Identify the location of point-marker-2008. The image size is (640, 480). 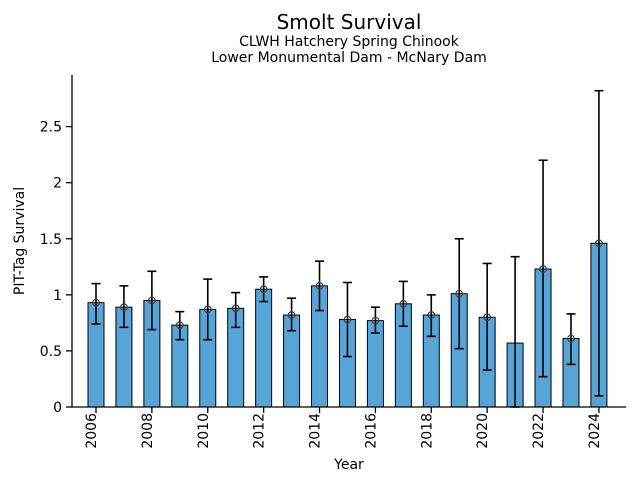
(151, 300).